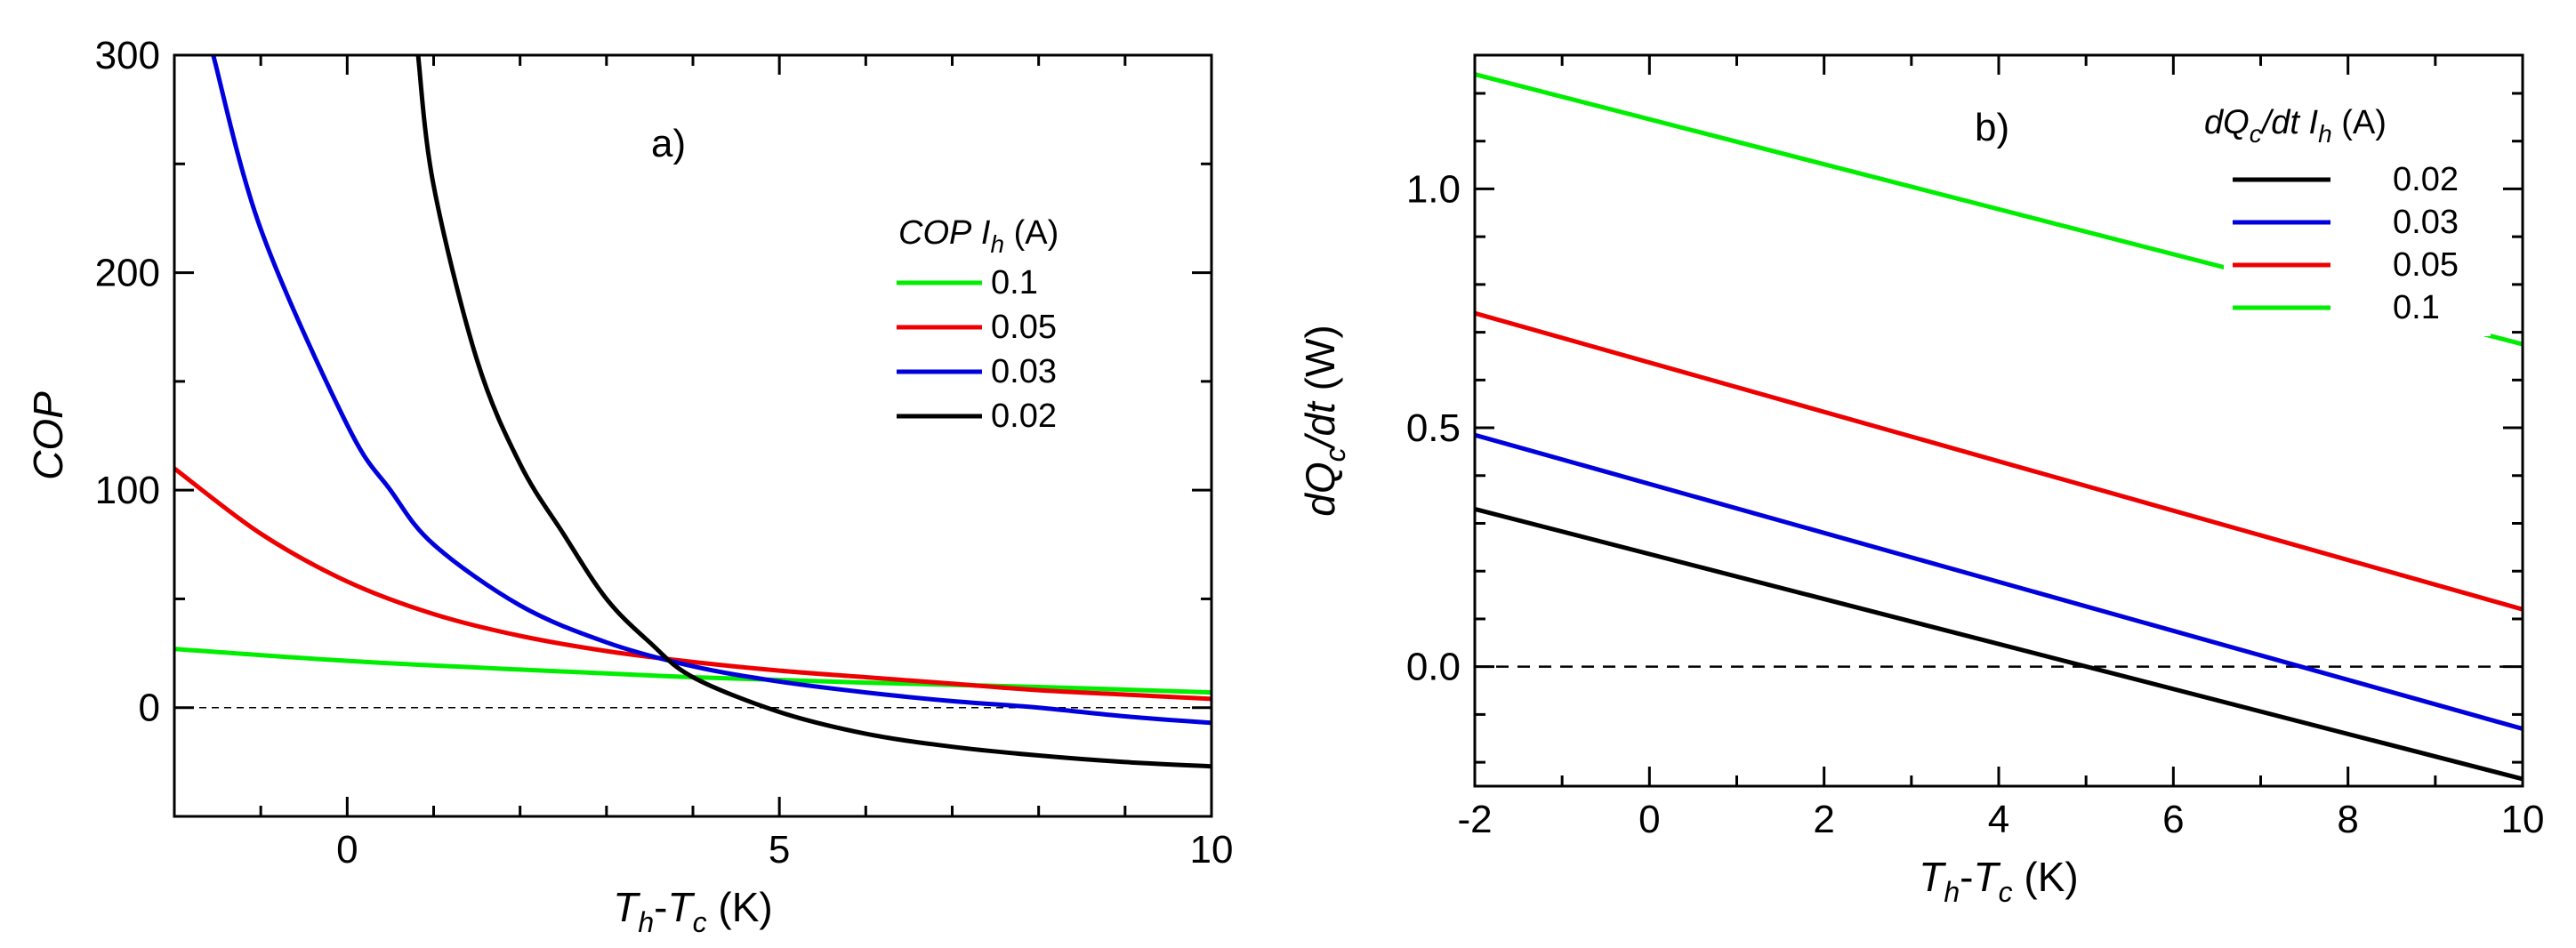  I want to click on y-tick-label: 300, so click(127, 55).